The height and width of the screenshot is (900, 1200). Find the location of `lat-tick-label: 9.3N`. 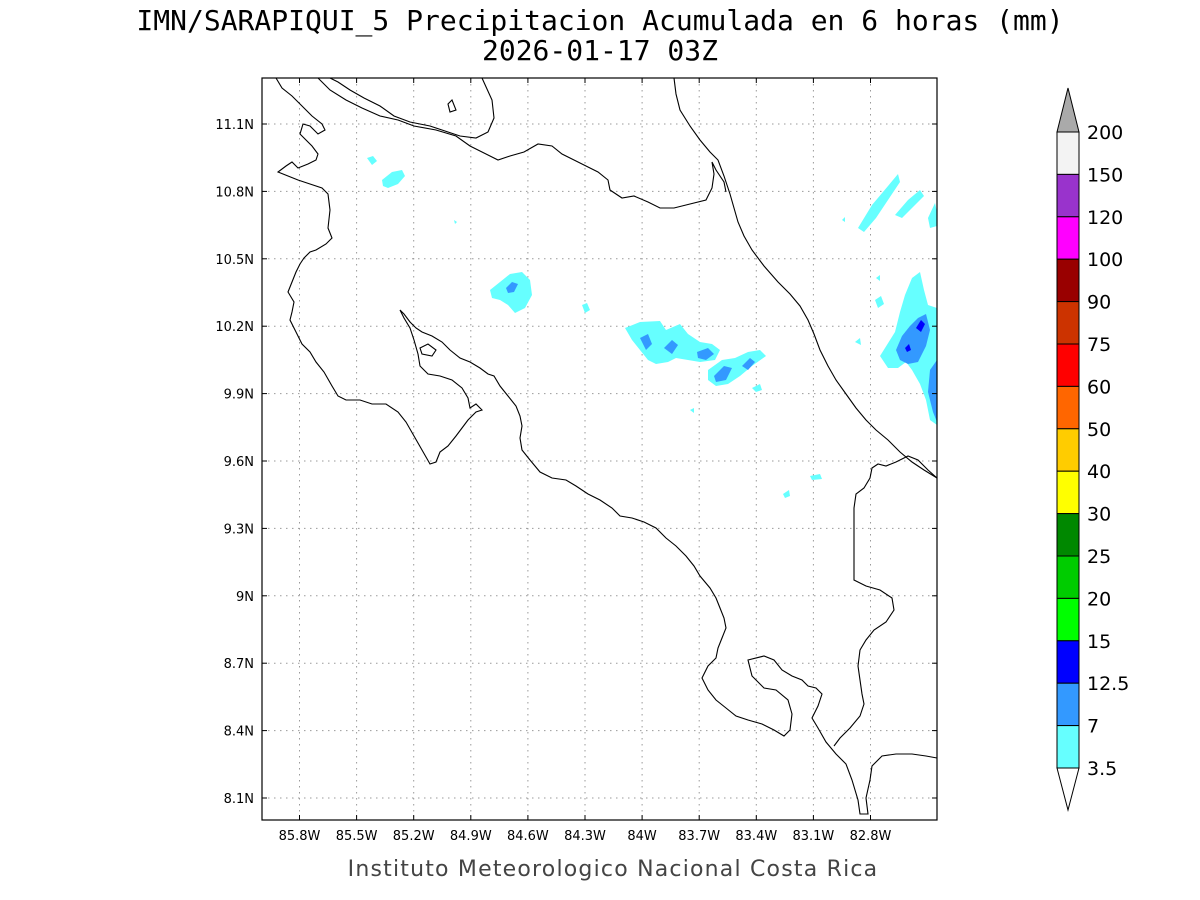

lat-tick-label: 9.3N is located at coordinates (239, 529).